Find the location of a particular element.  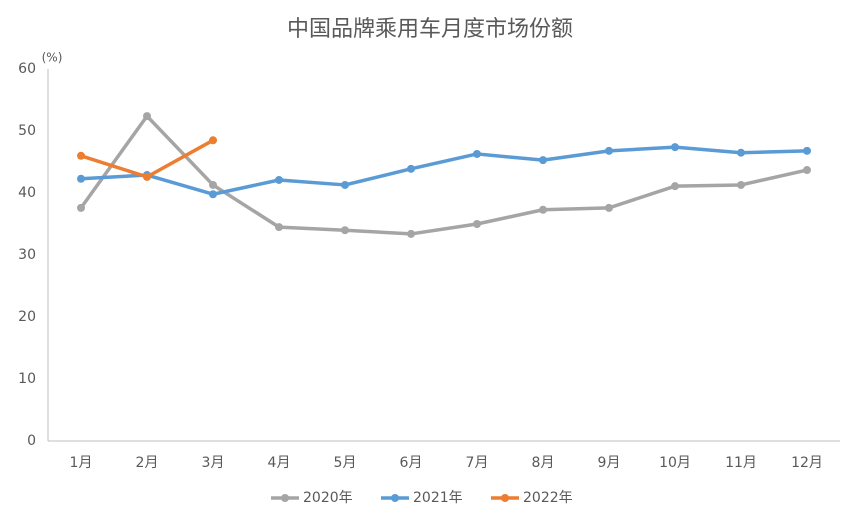

y-tick-label: 50 is located at coordinates (27, 131).